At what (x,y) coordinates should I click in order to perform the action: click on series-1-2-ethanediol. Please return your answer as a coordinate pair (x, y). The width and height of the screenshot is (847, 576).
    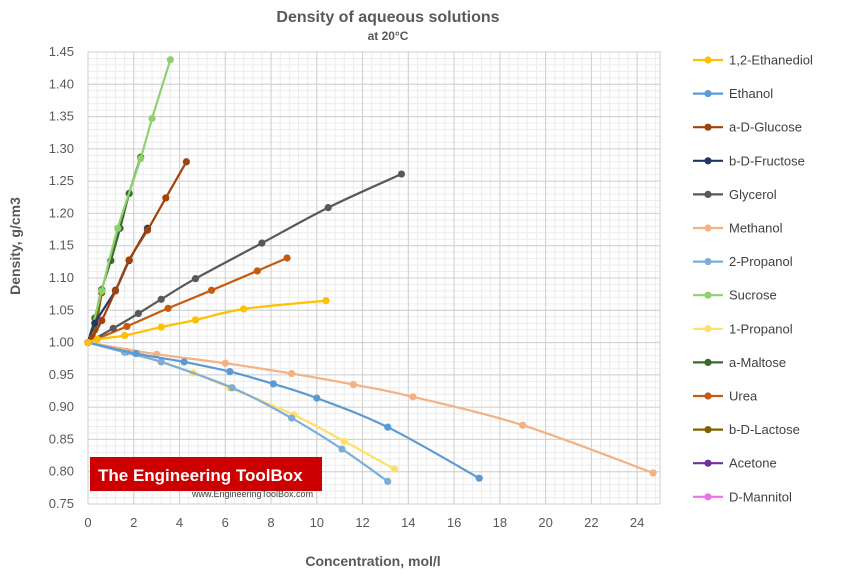
    Looking at the image, I should click on (207, 322).